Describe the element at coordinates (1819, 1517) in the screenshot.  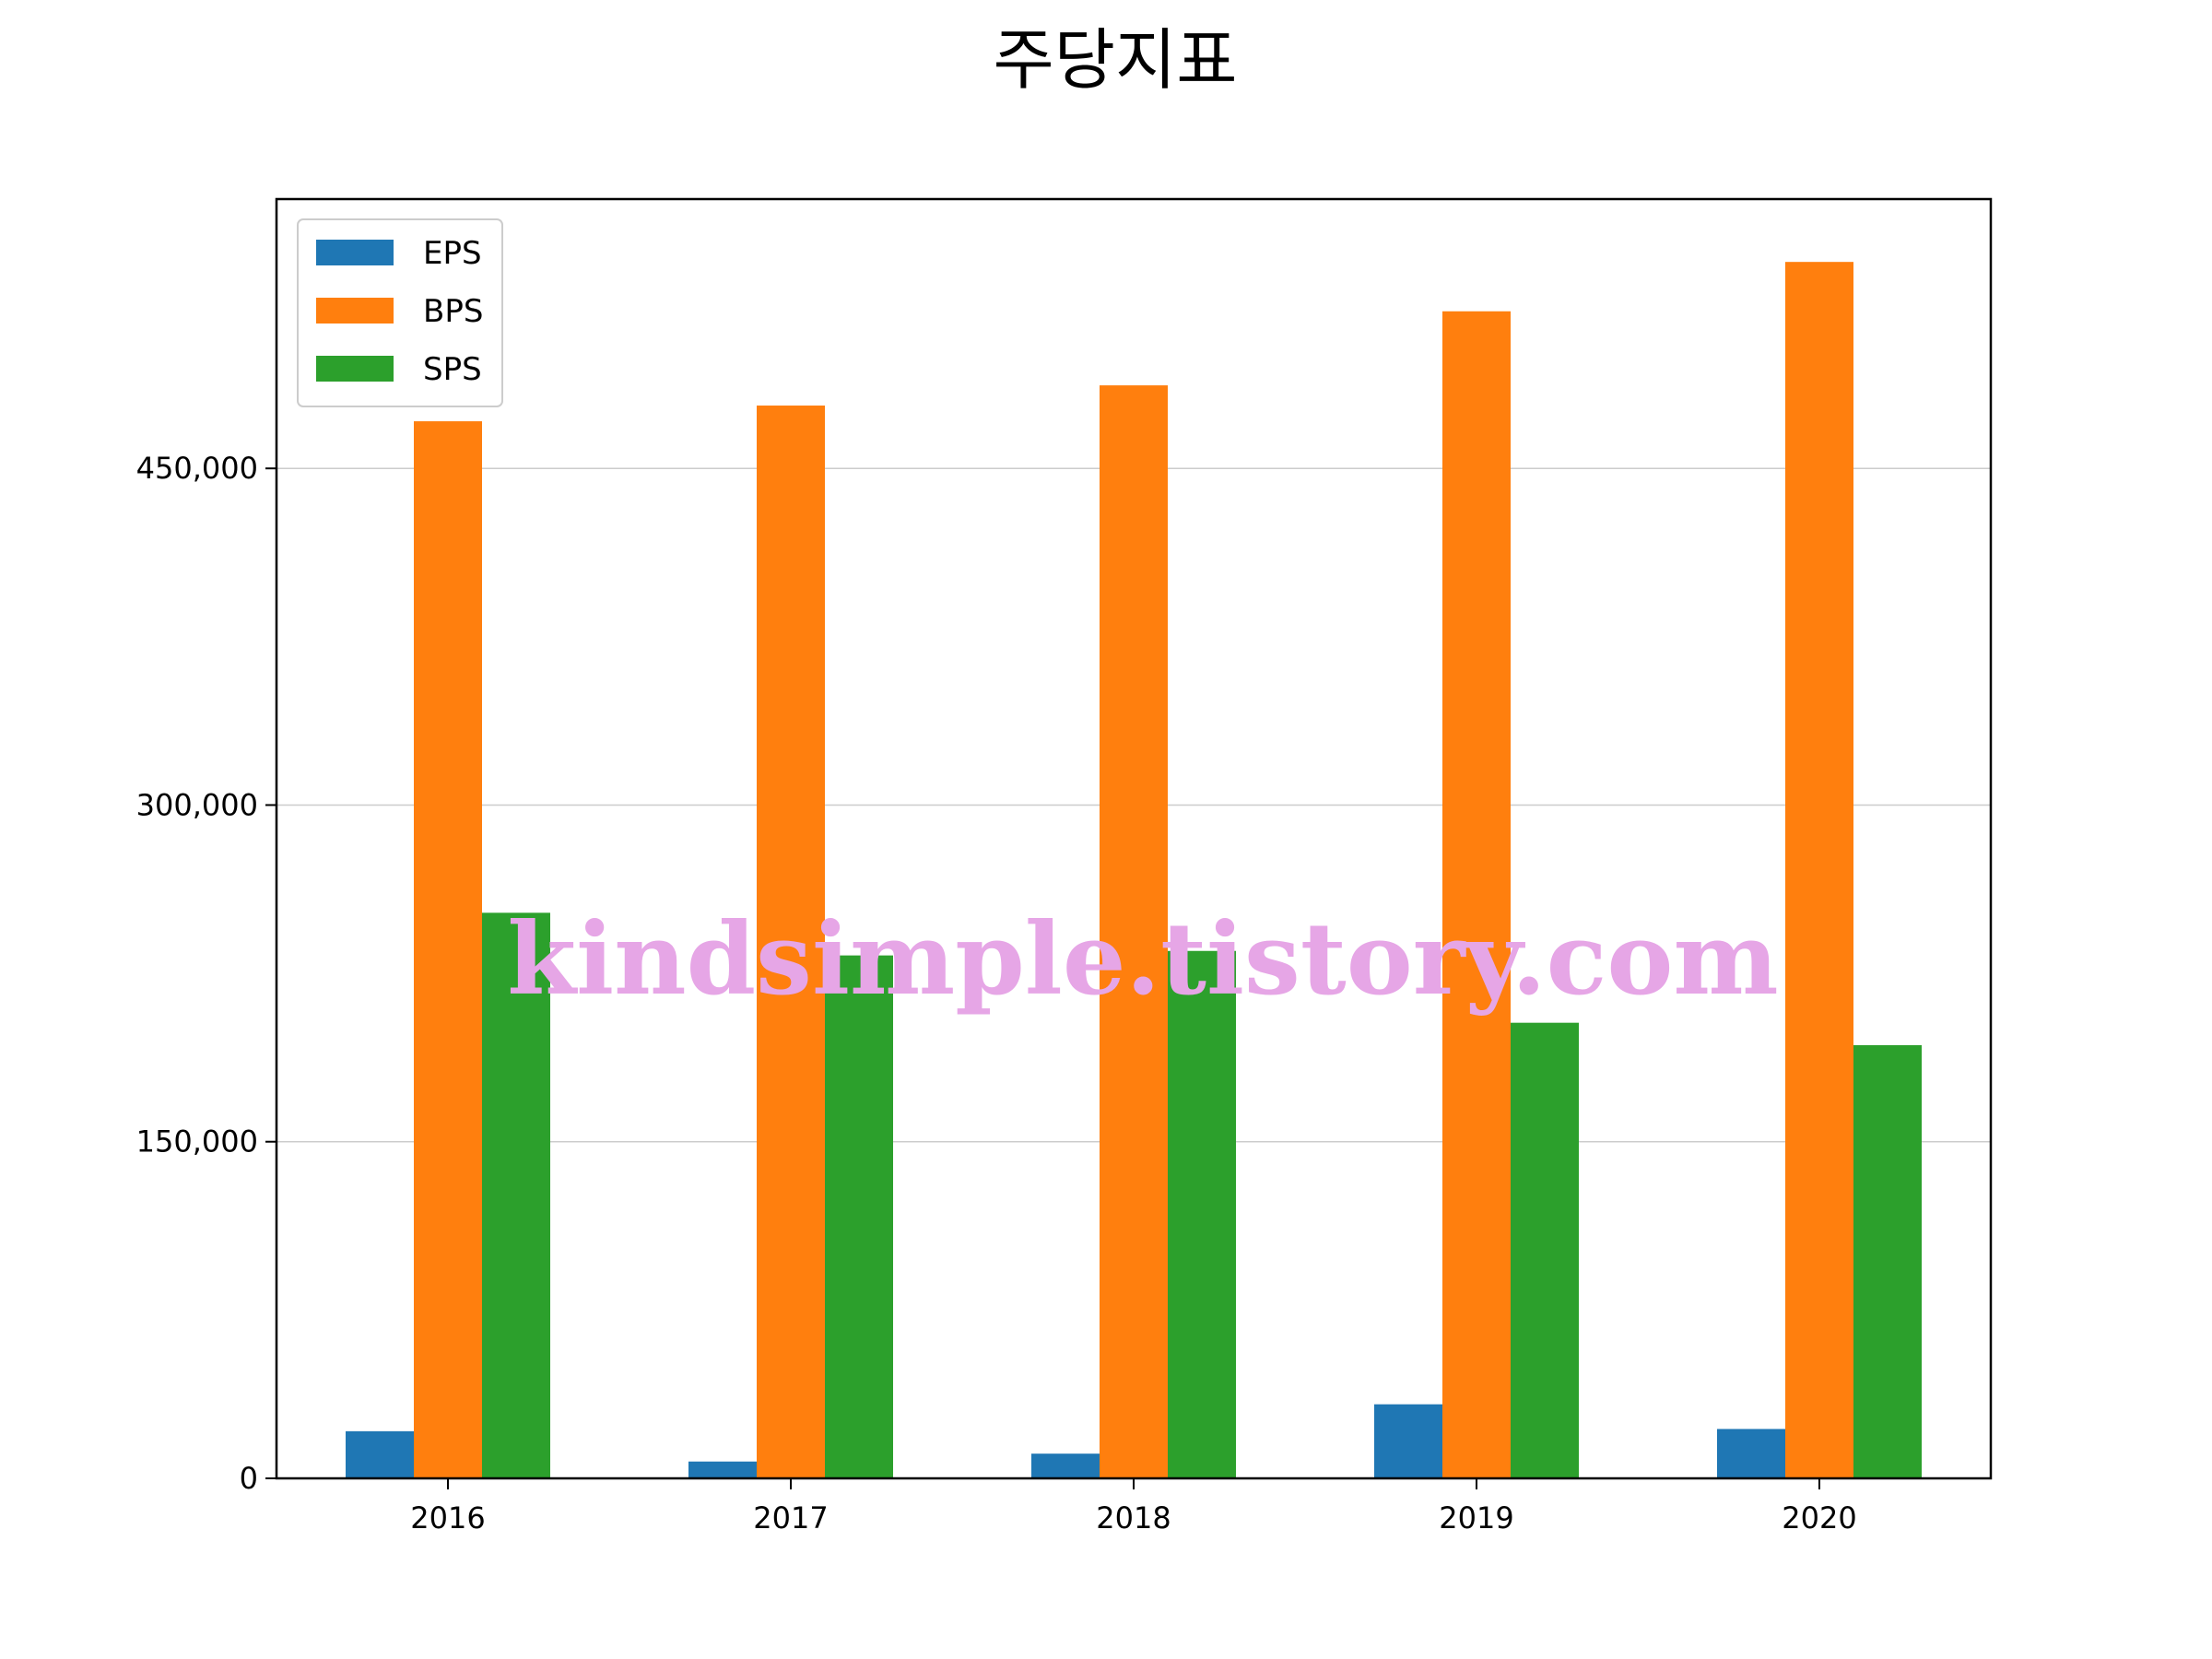
I see `x-tick-label: 2020` at that location.